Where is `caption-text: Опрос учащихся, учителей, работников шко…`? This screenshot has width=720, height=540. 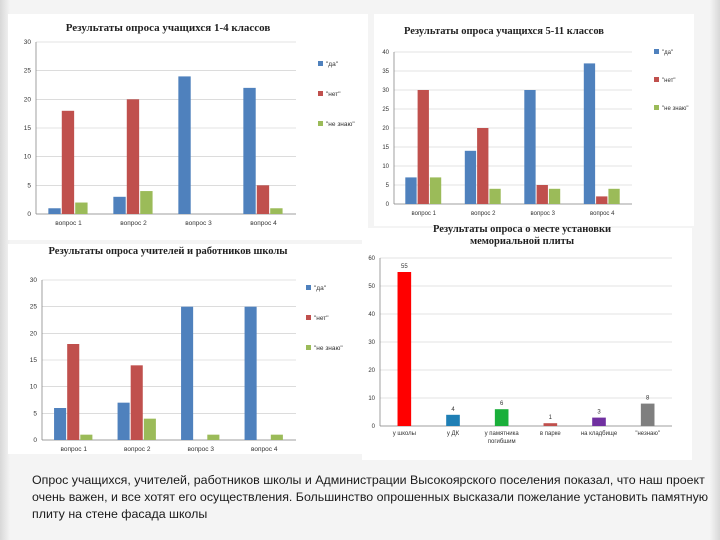 caption-text: Опрос учащихся, учителей, работников шко… is located at coordinates (370, 497).